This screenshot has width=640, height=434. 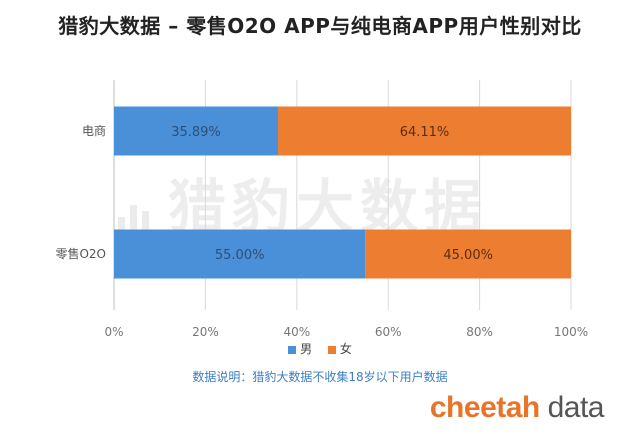 What do you see at coordinates (571, 332) in the screenshot?
I see `x-tick-label: 100%` at bounding box center [571, 332].